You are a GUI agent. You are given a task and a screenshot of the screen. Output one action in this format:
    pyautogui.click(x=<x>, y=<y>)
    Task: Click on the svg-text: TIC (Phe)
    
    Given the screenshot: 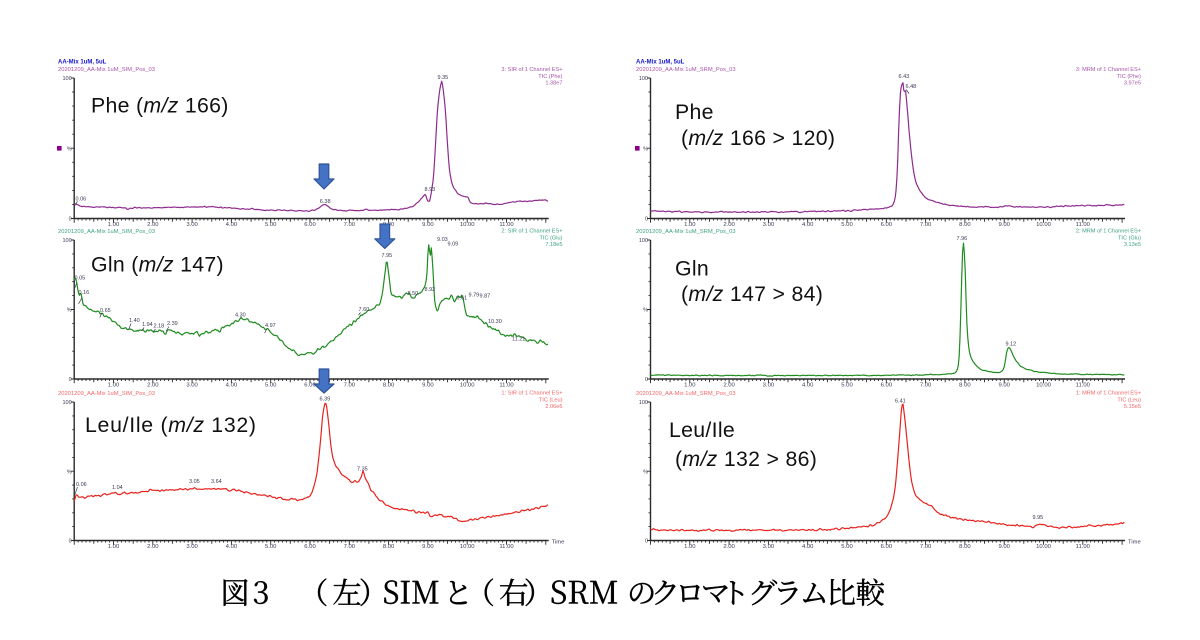 What is the action you would take?
    pyautogui.click(x=550, y=77)
    